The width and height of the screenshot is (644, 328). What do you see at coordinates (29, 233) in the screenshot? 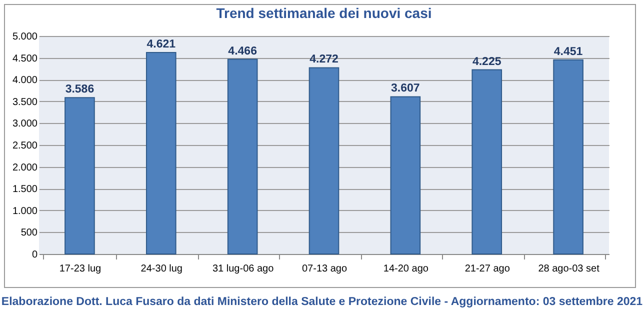
I see `y-tick-label: 500` at bounding box center [29, 233].